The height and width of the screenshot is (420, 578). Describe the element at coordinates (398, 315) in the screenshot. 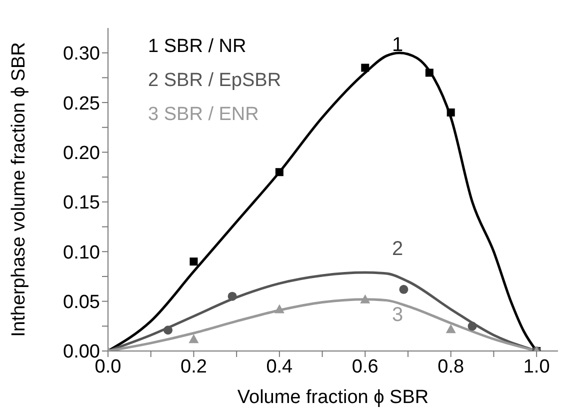

I see `annotation: 3` at that location.